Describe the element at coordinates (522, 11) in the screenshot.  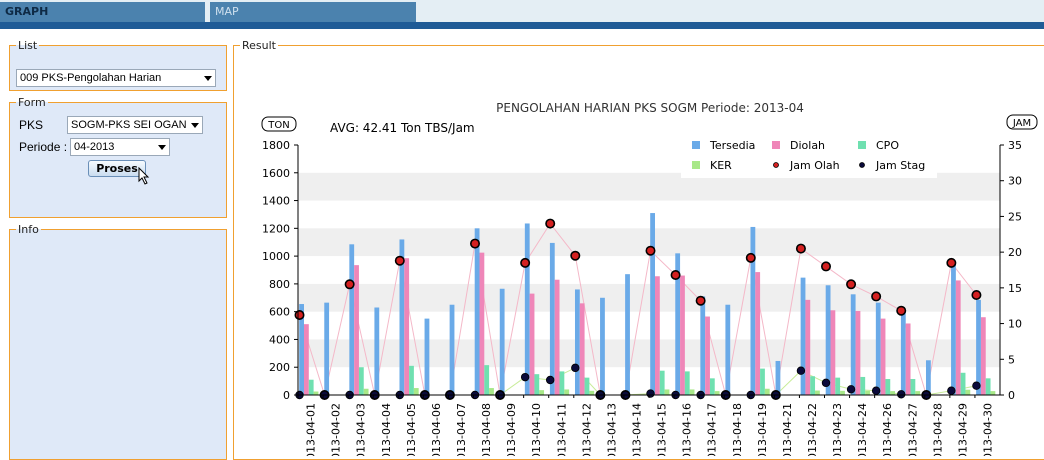
I see `tab-bar: GRAPH MAP` at that location.